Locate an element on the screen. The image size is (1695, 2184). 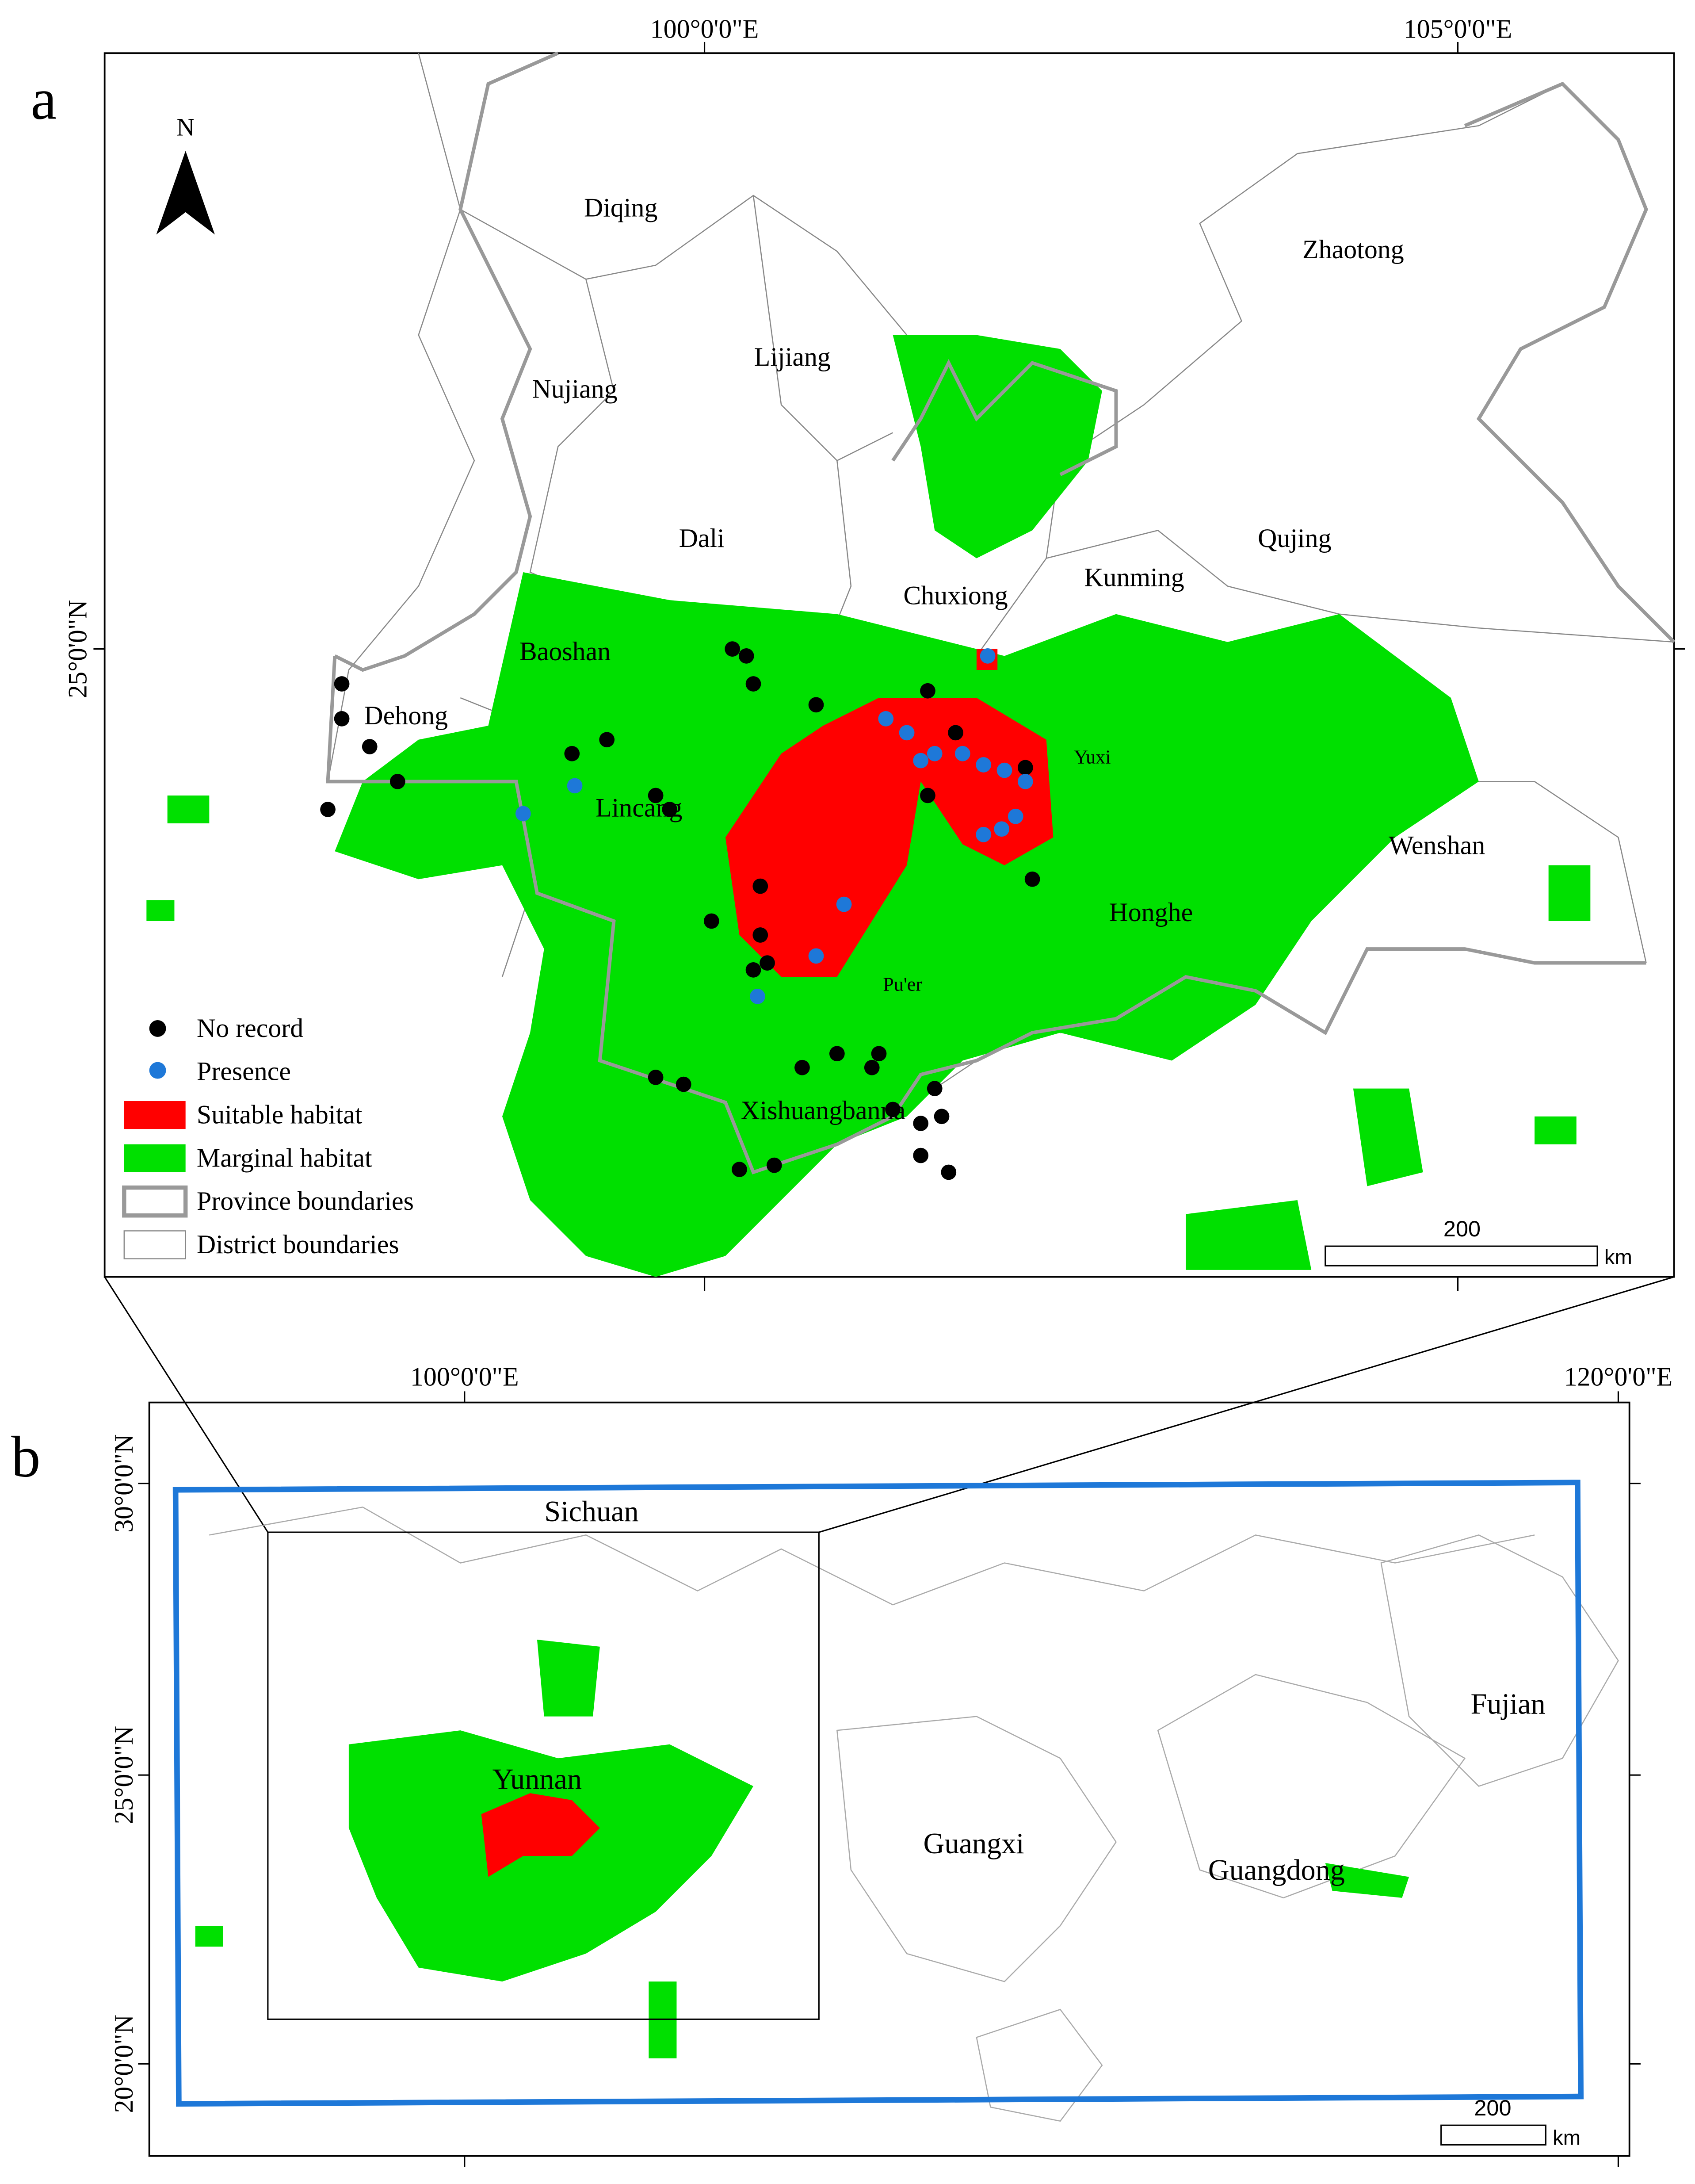
legend-label: District boundaries is located at coordinates (298, 1244).